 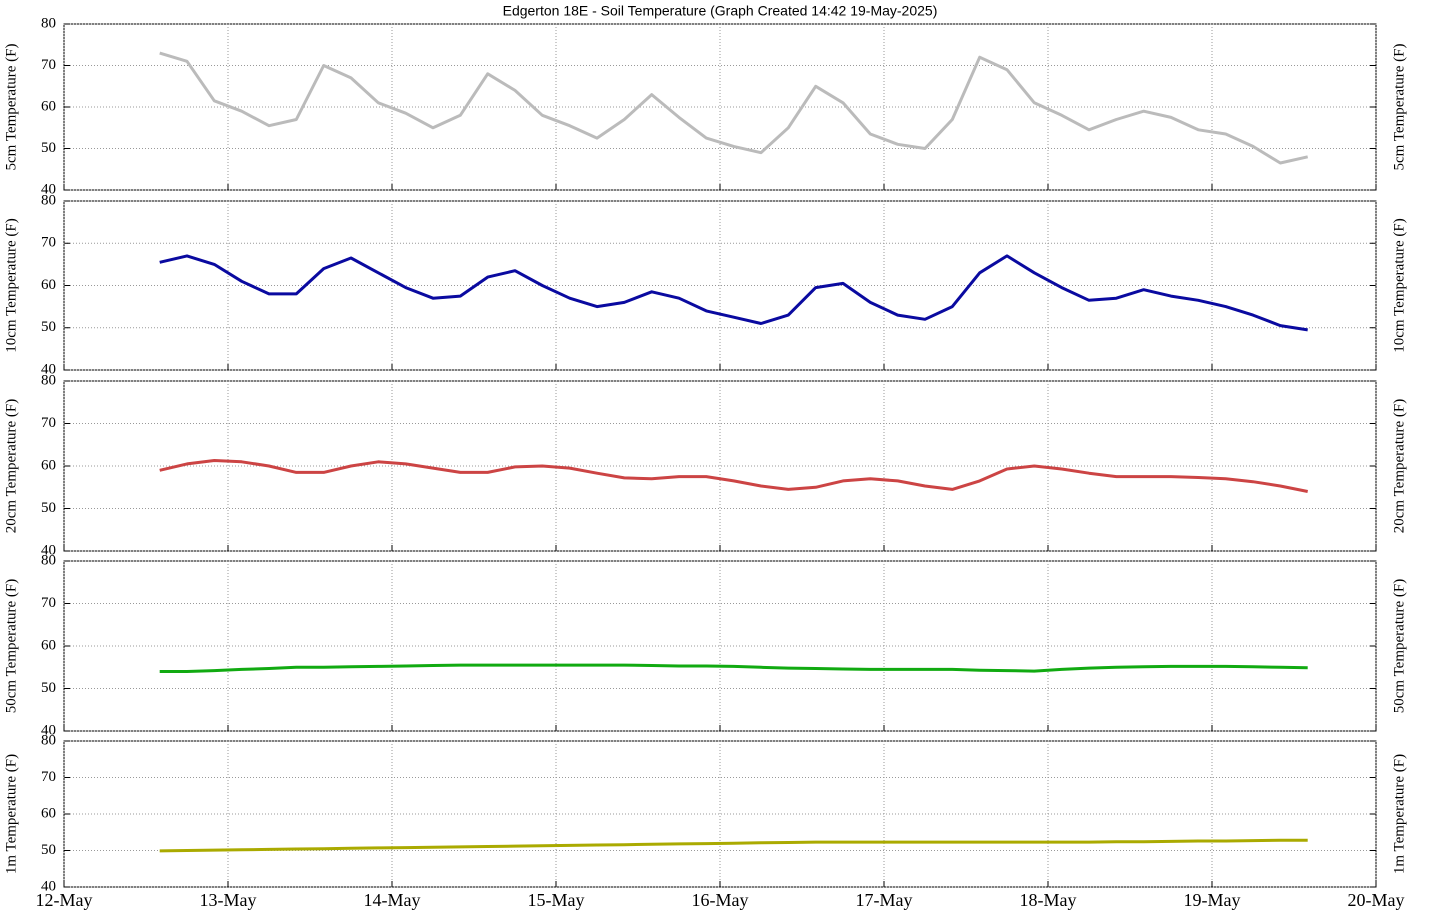 I want to click on y-axis-label-right: 20cm Temperature (F), so click(x=1399, y=466).